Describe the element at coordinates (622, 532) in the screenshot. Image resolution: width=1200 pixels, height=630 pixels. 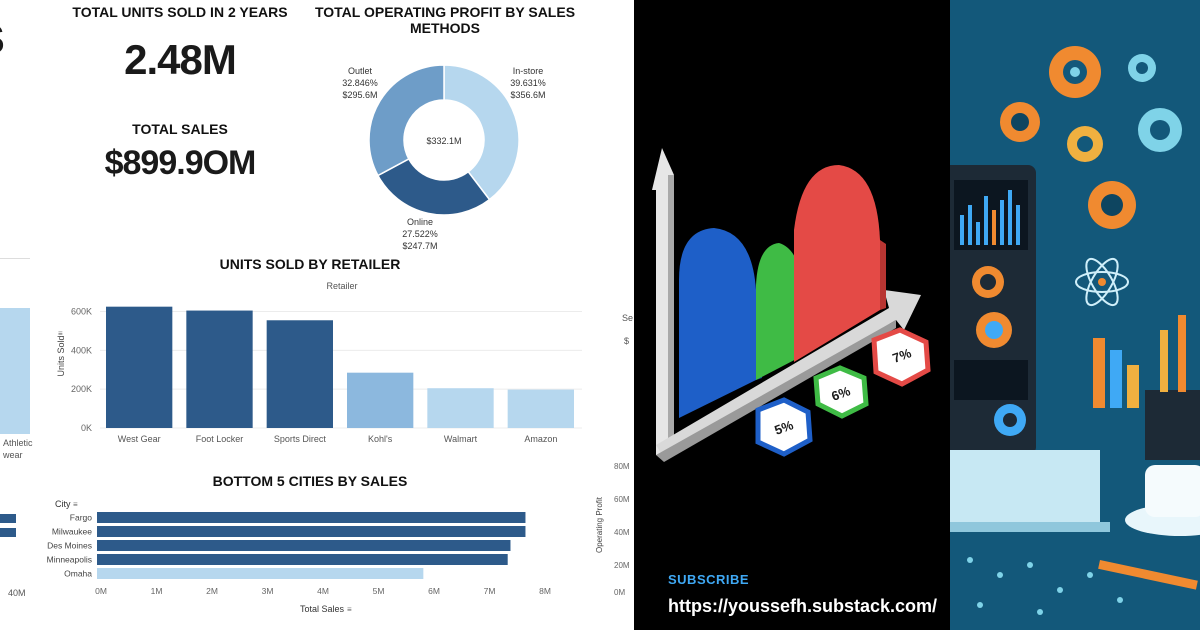
I see `right-partial-tick-2: 40M` at that location.